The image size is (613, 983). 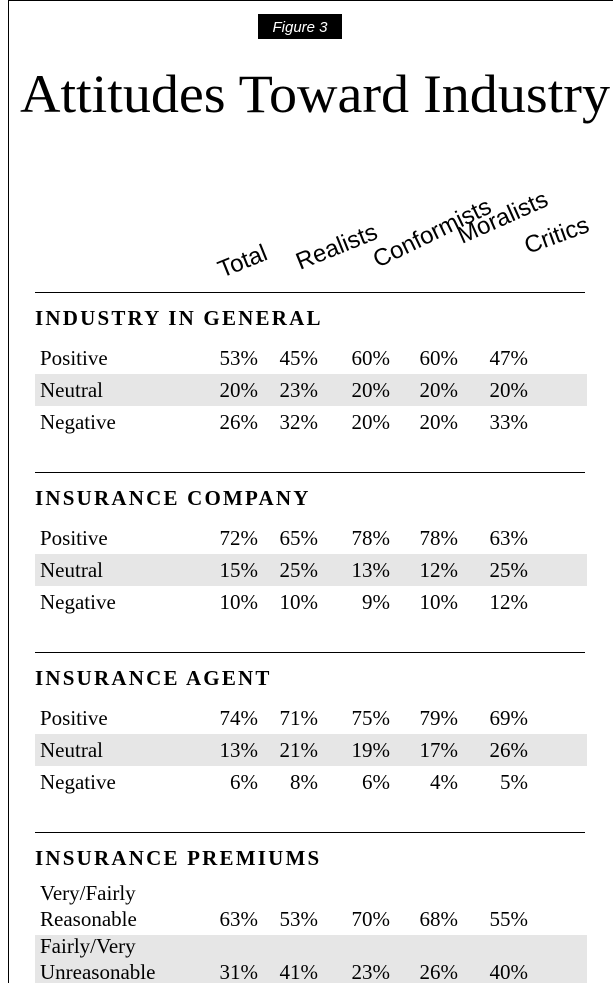 I want to click on cell-value: 40%, so click(x=509, y=971).